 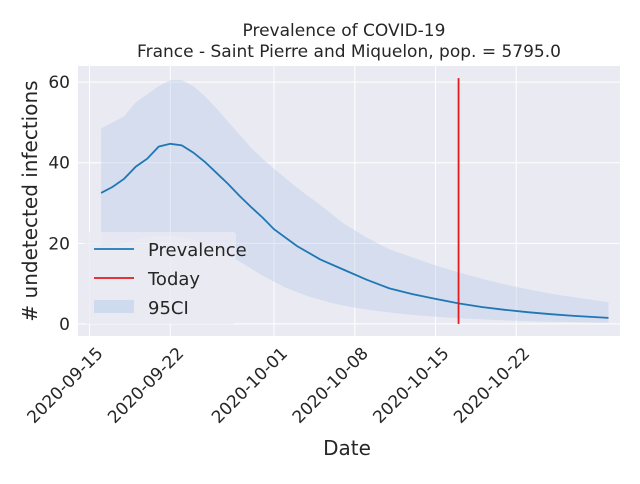 What do you see at coordinates (347, 448) in the screenshot?
I see `x-axis-label: Date` at bounding box center [347, 448].